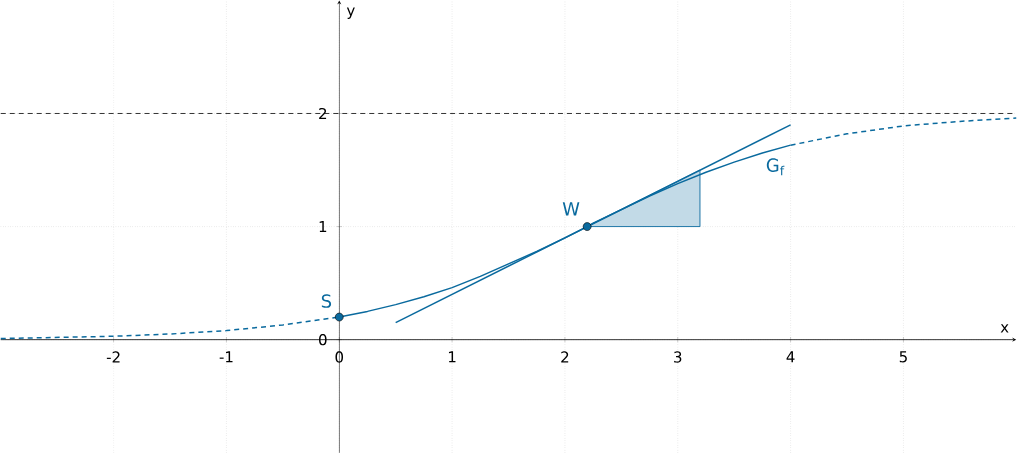  I want to click on x-tick-label: 1, so click(452, 357).